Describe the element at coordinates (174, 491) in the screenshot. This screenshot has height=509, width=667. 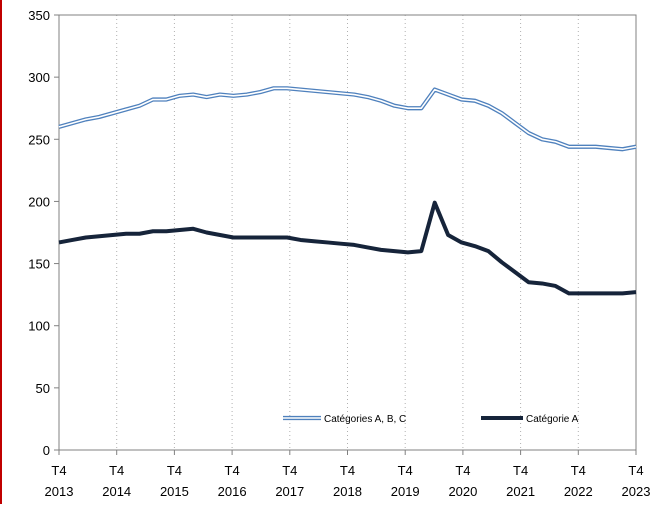
I see `x-tick-label-year: 2015` at that location.